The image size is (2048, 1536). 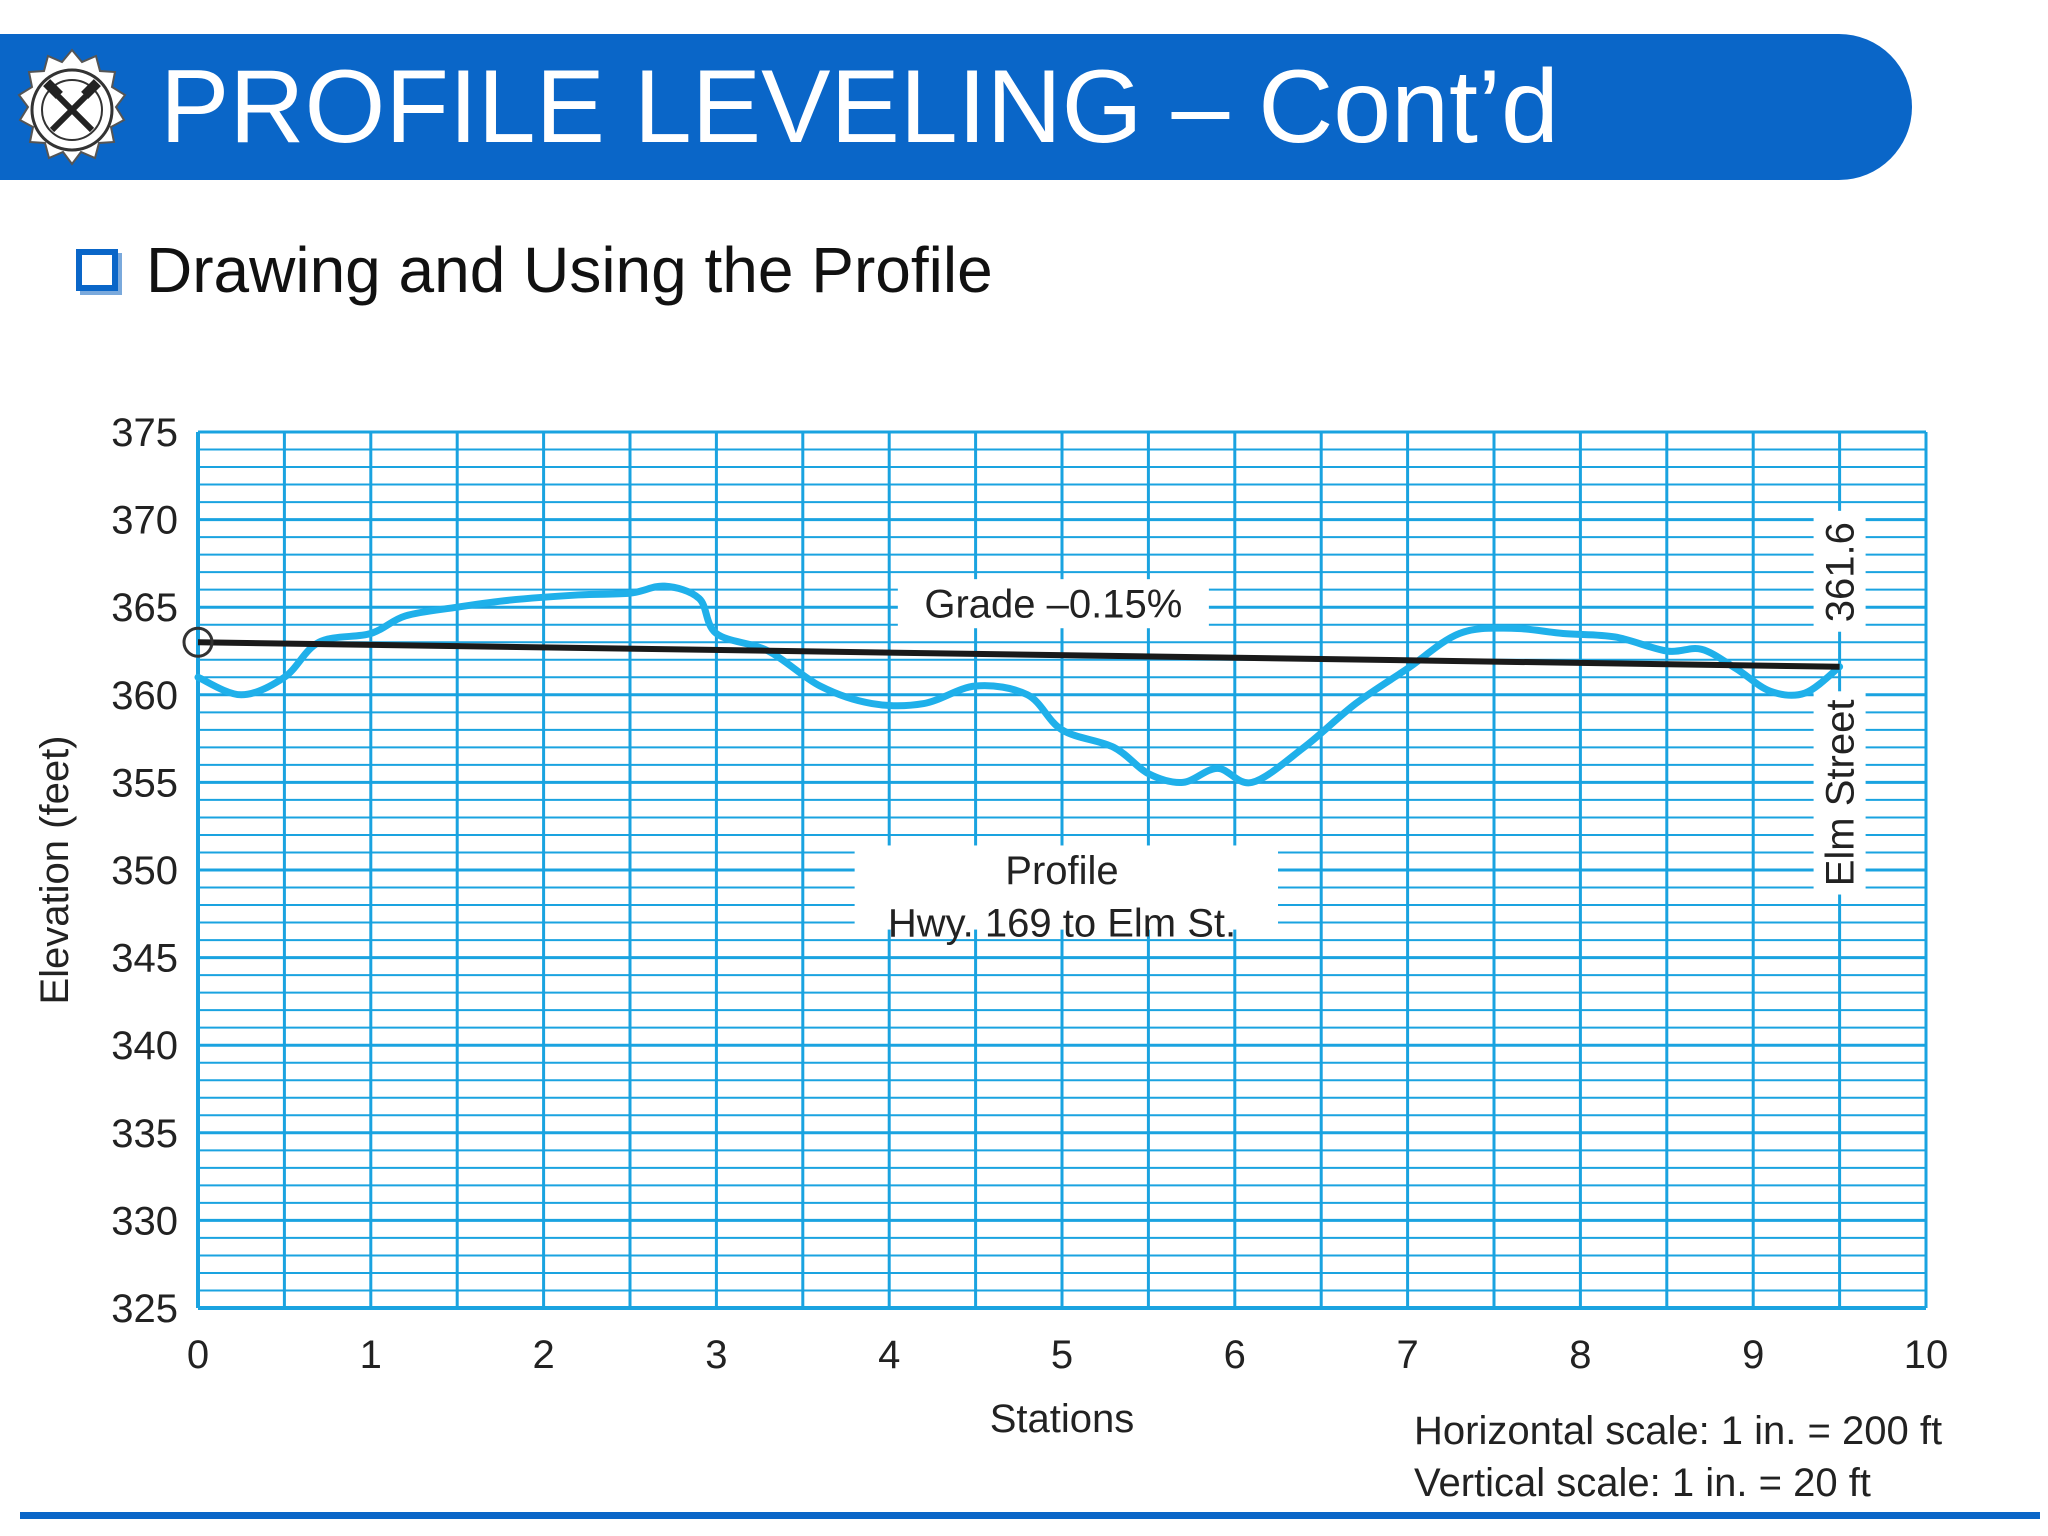 What do you see at coordinates (1580, 1355) in the screenshot?
I see `x-tick-label: 8` at bounding box center [1580, 1355].